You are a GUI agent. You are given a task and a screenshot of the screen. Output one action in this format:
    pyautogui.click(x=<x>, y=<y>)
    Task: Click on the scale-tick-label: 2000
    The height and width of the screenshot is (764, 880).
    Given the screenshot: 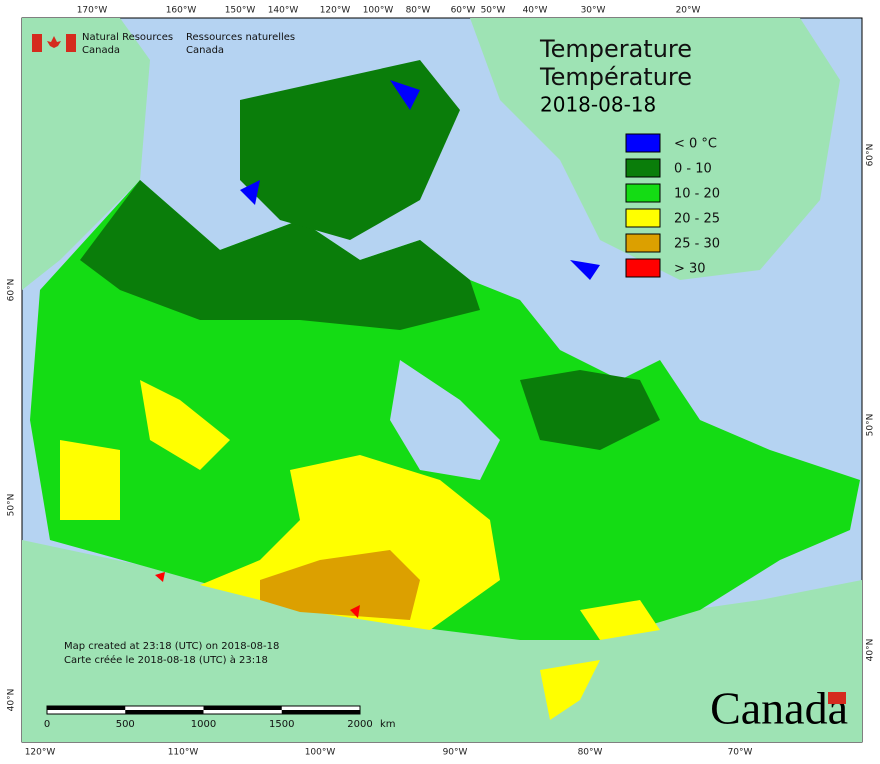 What is the action you would take?
    pyautogui.click(x=359, y=724)
    